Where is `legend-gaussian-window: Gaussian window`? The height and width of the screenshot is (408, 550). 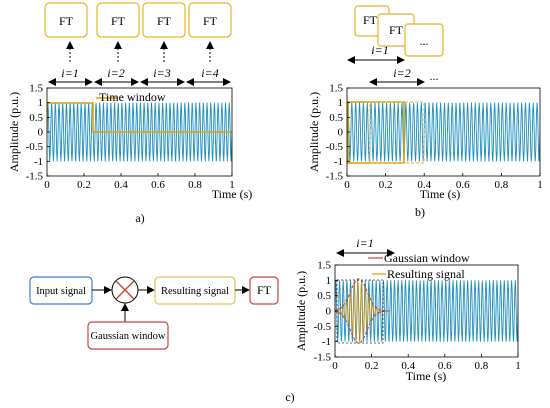
legend-gaussian-window: Gaussian window is located at coordinates (427, 258).